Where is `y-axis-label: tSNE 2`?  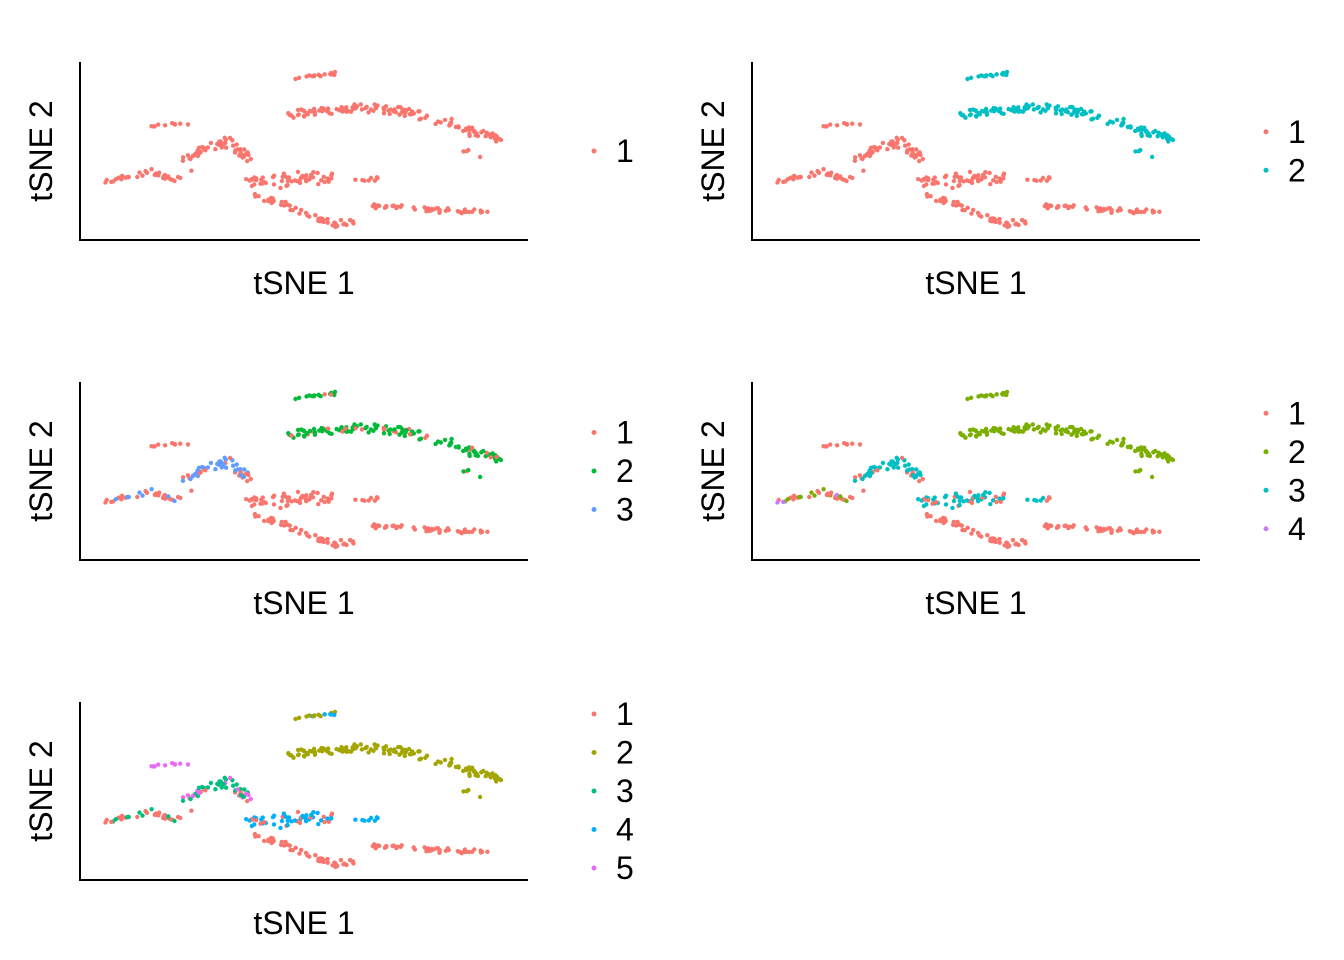
y-axis-label: tSNE 2 is located at coordinates (41, 790).